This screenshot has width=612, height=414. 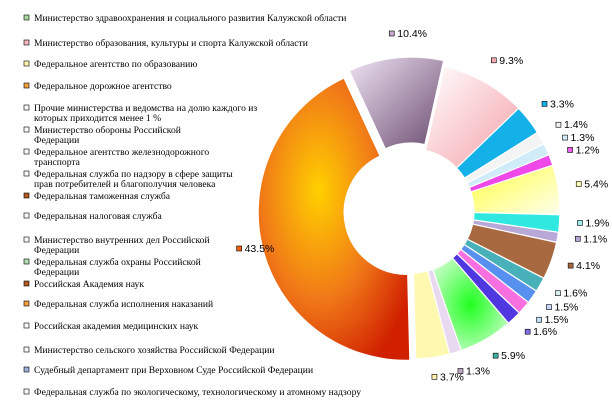 I want to click on legend-label: Федеральная налоговая служба, so click(x=98, y=216).